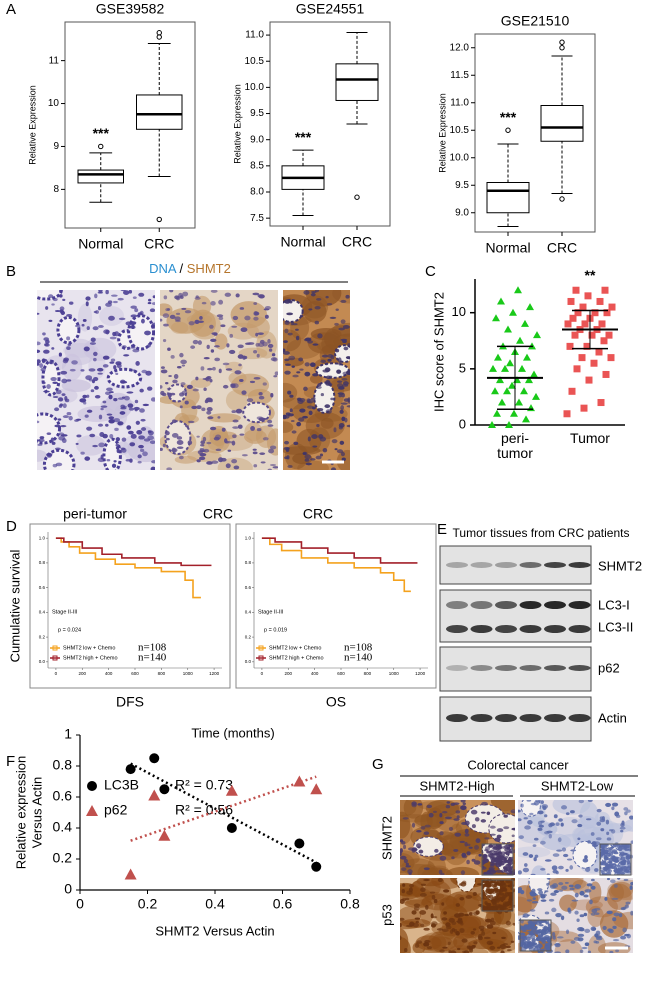 This screenshot has width=651, height=993. I want to click on legend-label: SHMT2 low + Chemo, so click(89, 648).